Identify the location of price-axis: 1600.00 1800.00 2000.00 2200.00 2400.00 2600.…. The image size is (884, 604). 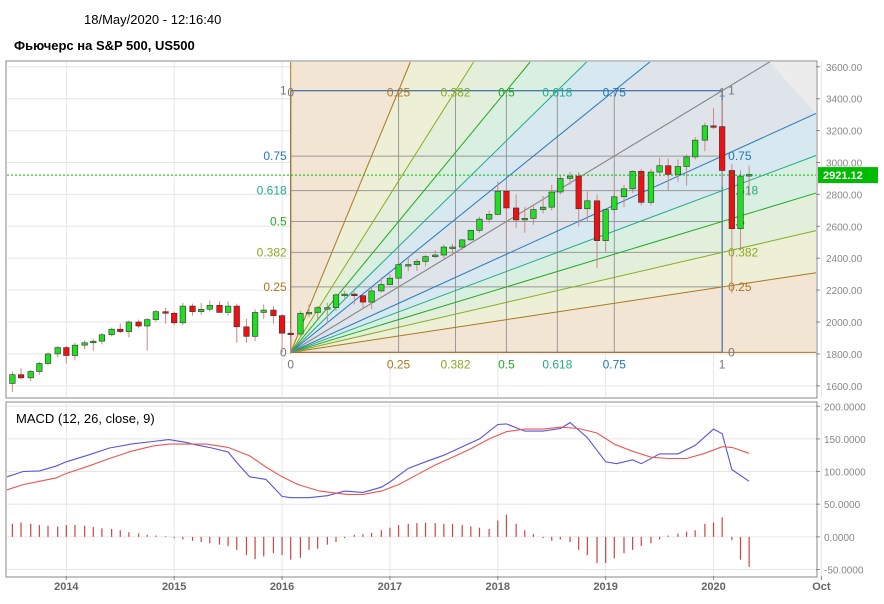
(839, 228).